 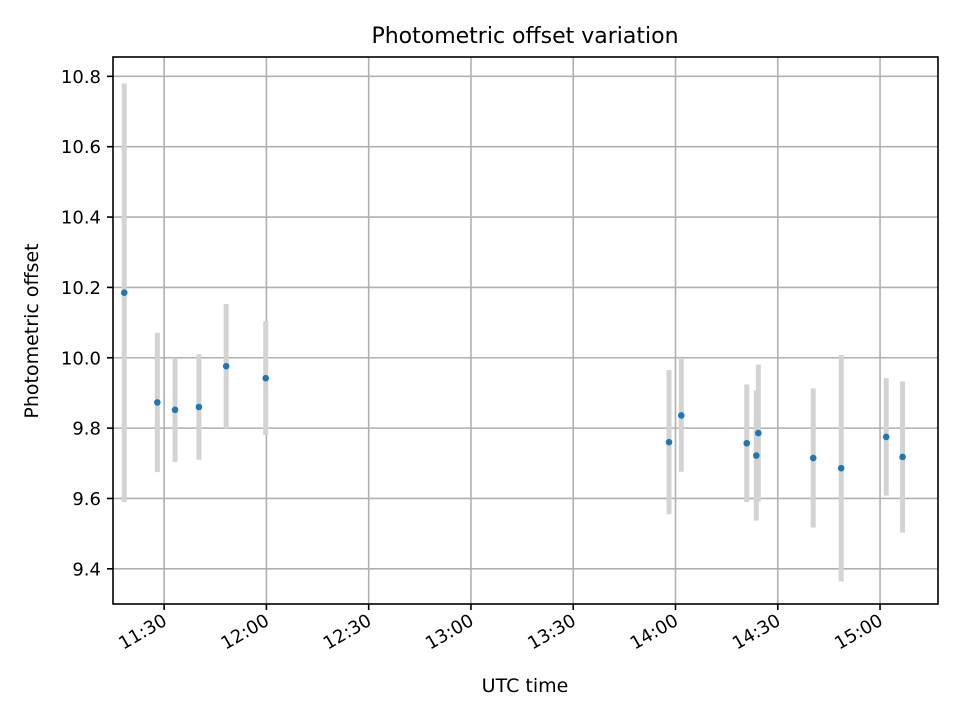 What do you see at coordinates (86, 499) in the screenshot?
I see `y-tick-label: 9.6` at bounding box center [86, 499].